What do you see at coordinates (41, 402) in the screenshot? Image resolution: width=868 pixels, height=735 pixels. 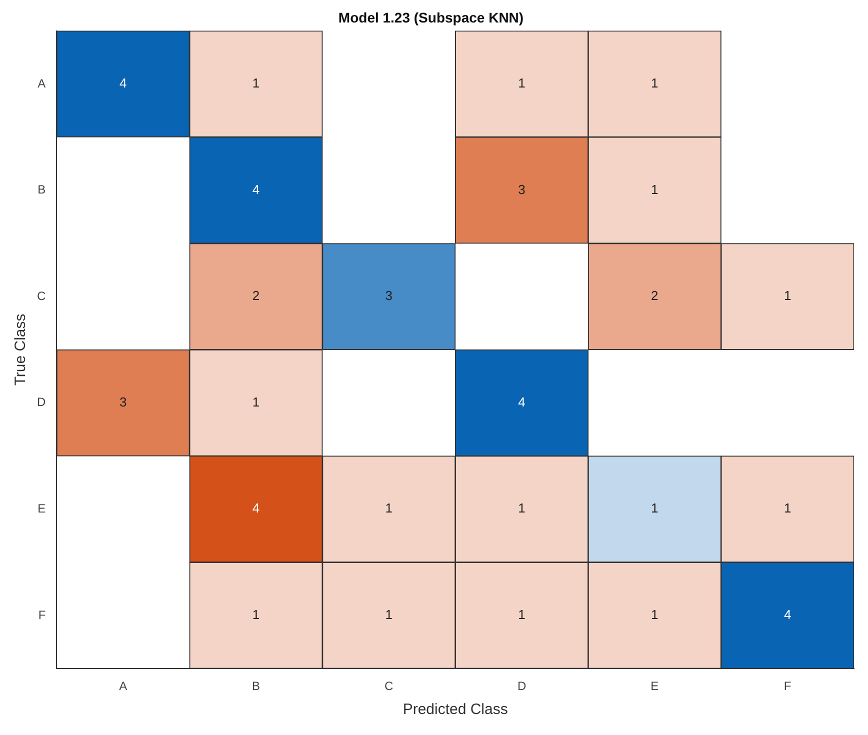 I see `y-tick-label: D` at bounding box center [41, 402].